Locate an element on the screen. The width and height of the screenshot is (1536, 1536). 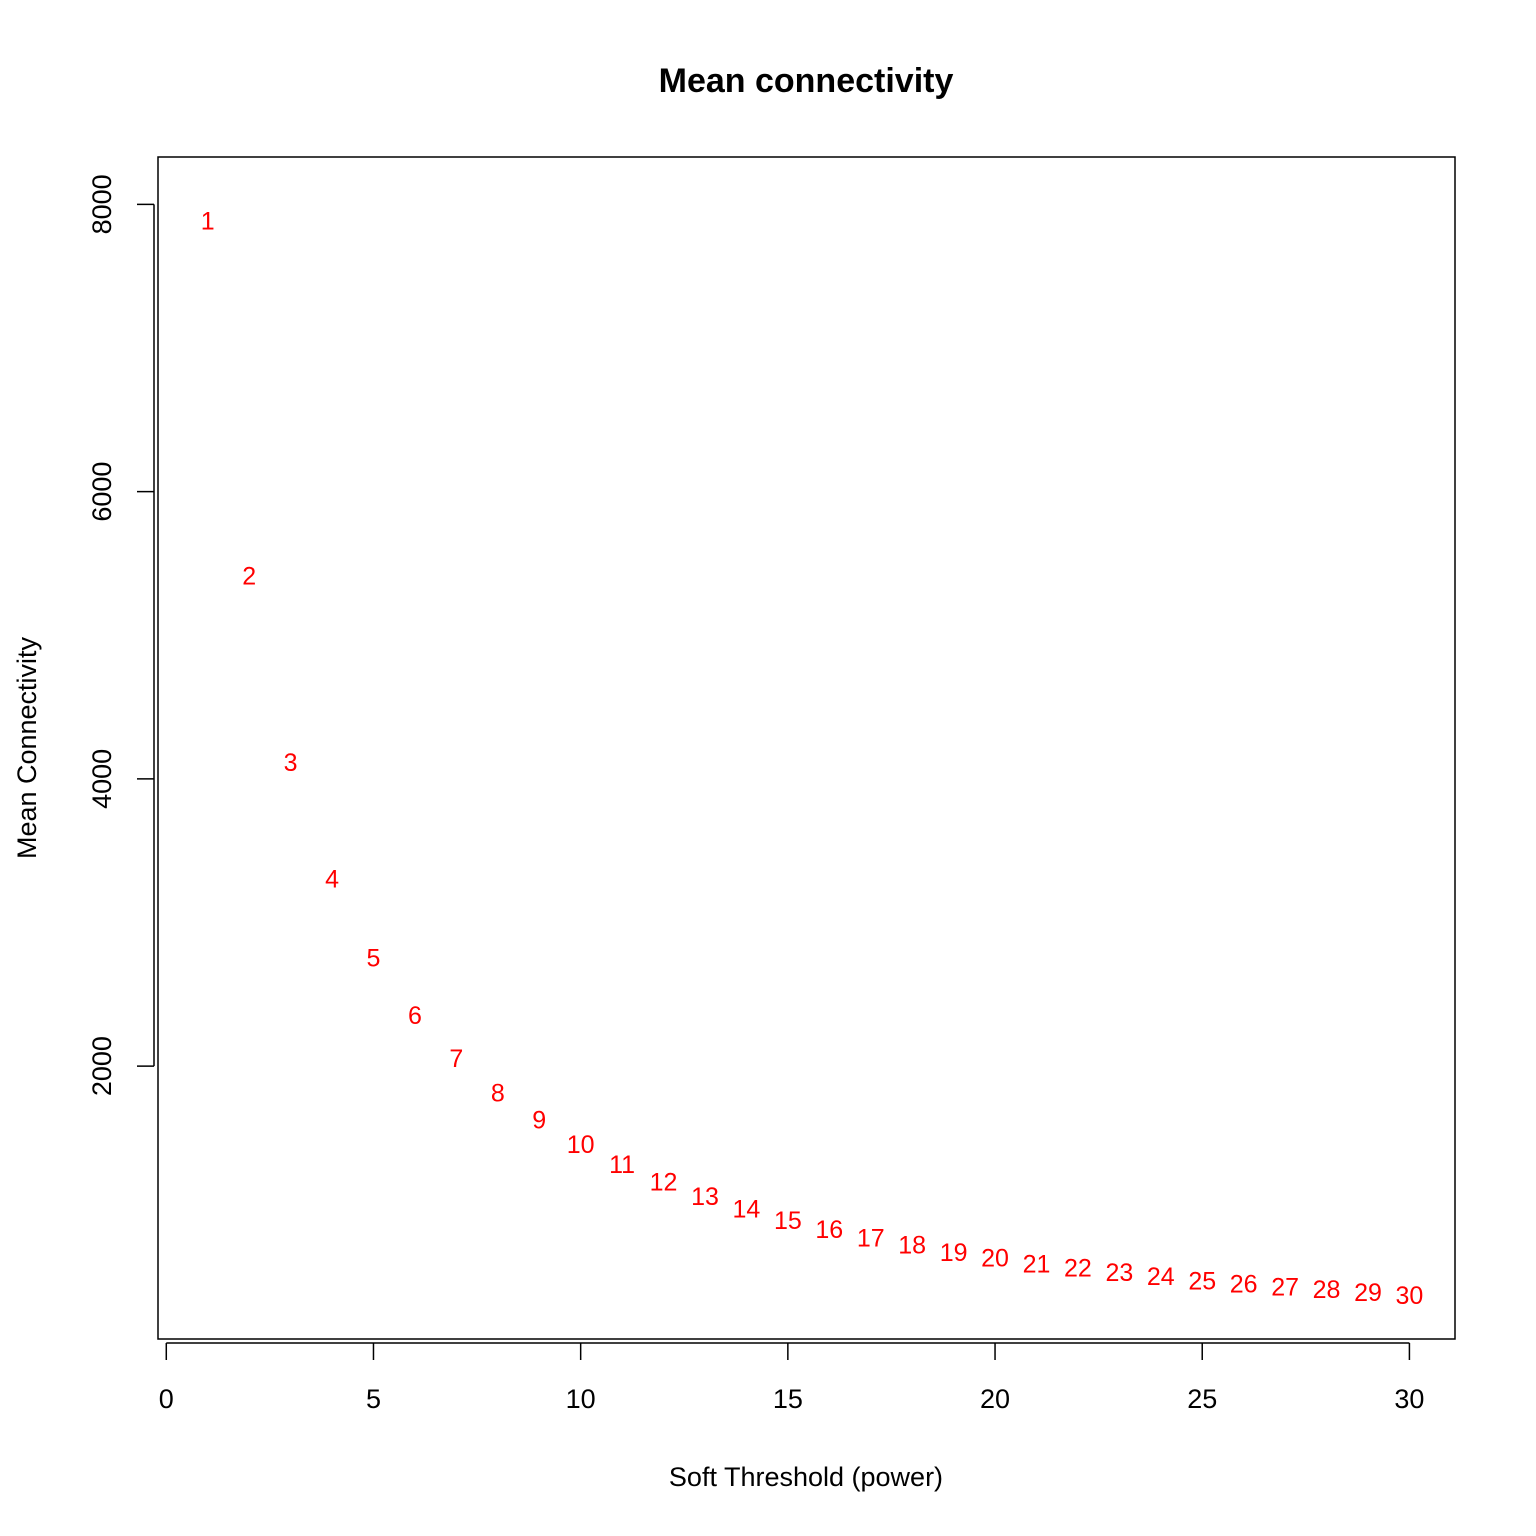
data-point-label: 18 is located at coordinates (912, 1246).